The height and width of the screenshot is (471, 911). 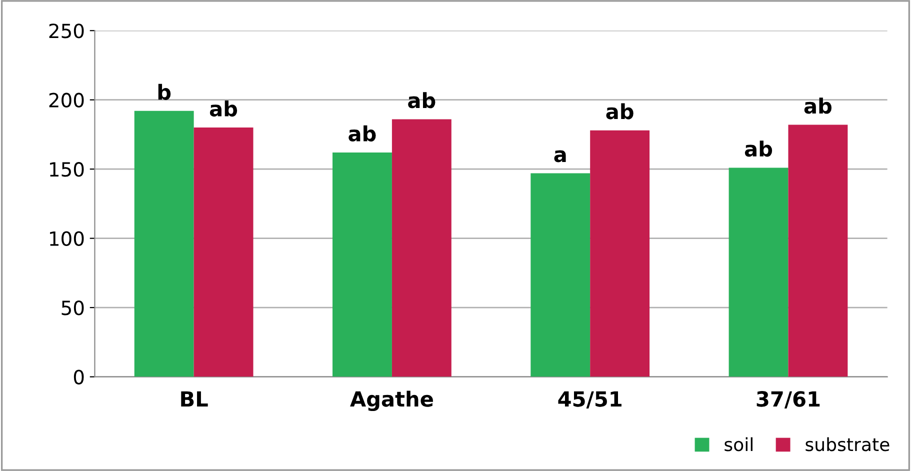 I want to click on y-tick-label: 100, so click(x=67, y=238).